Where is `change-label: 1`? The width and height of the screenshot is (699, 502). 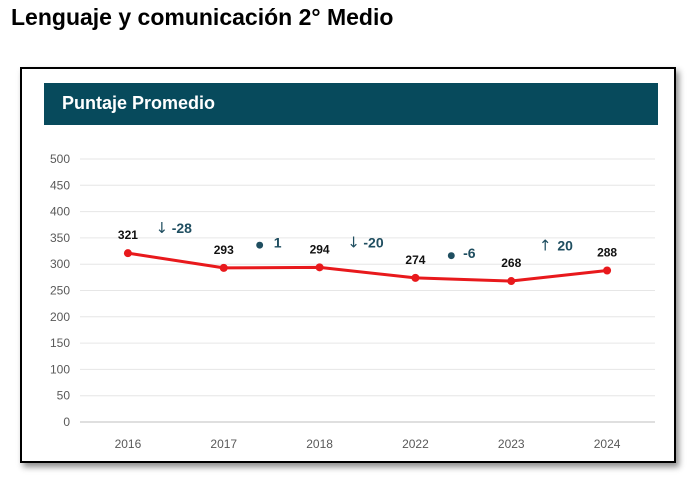
change-label: 1 is located at coordinates (278, 242).